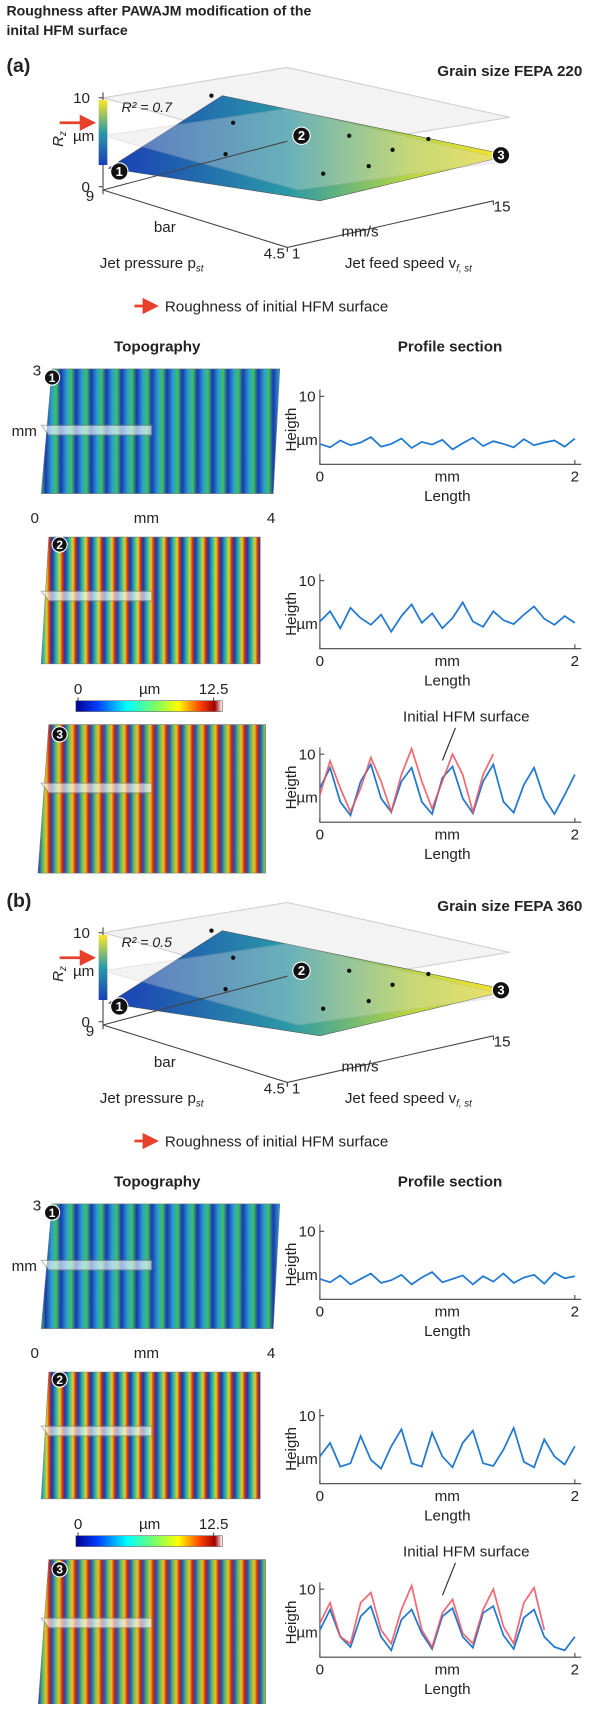 The width and height of the screenshot is (591, 1709). What do you see at coordinates (502, 207) in the screenshot?
I see `axis-tick-label: 15` at bounding box center [502, 207].